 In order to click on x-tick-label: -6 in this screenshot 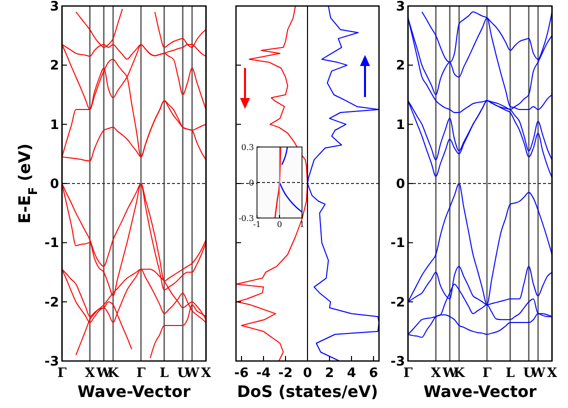, I will do `click(241, 373)`.